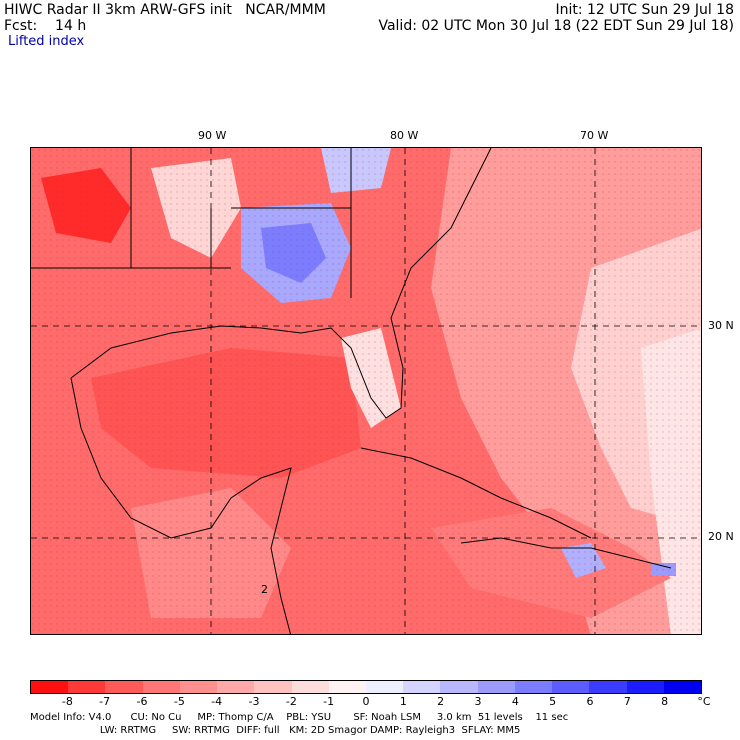 Image resolution: width=740 pixels, height=740 pixels. What do you see at coordinates (291, 701) in the screenshot?
I see `color-scale-tick: -2` at bounding box center [291, 701].